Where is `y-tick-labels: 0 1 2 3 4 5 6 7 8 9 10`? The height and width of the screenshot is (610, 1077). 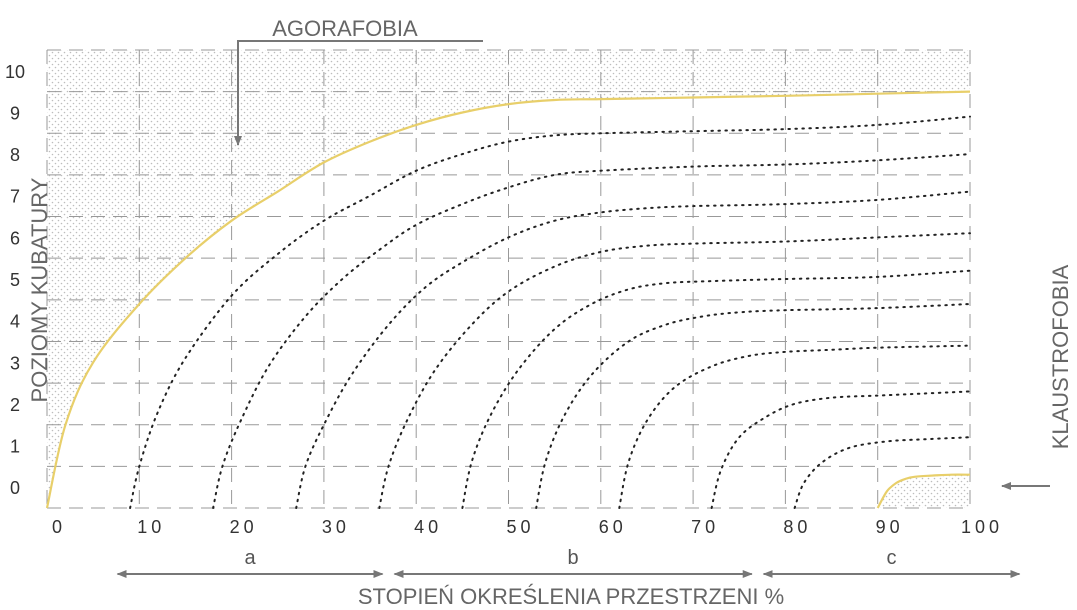 y-tick-labels: 0 1 2 3 4 5 6 7 8 9 10 is located at coordinates (15, 280).